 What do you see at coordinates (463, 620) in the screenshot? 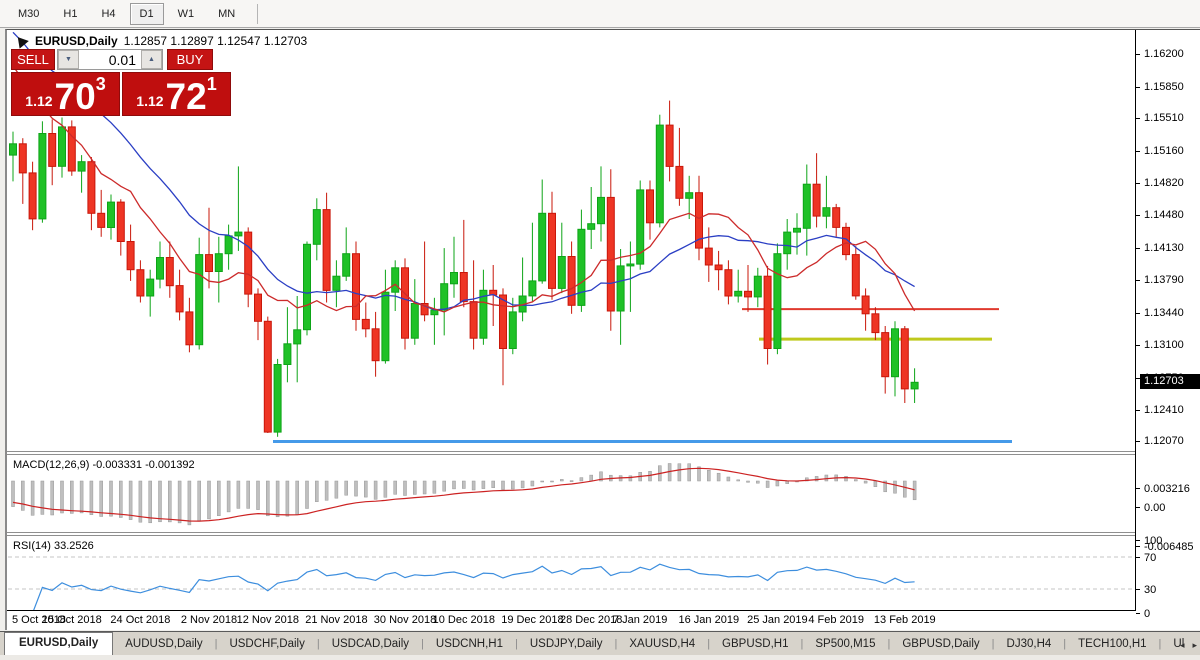
I see `date-label: 10 Dec 2018` at bounding box center [463, 620].